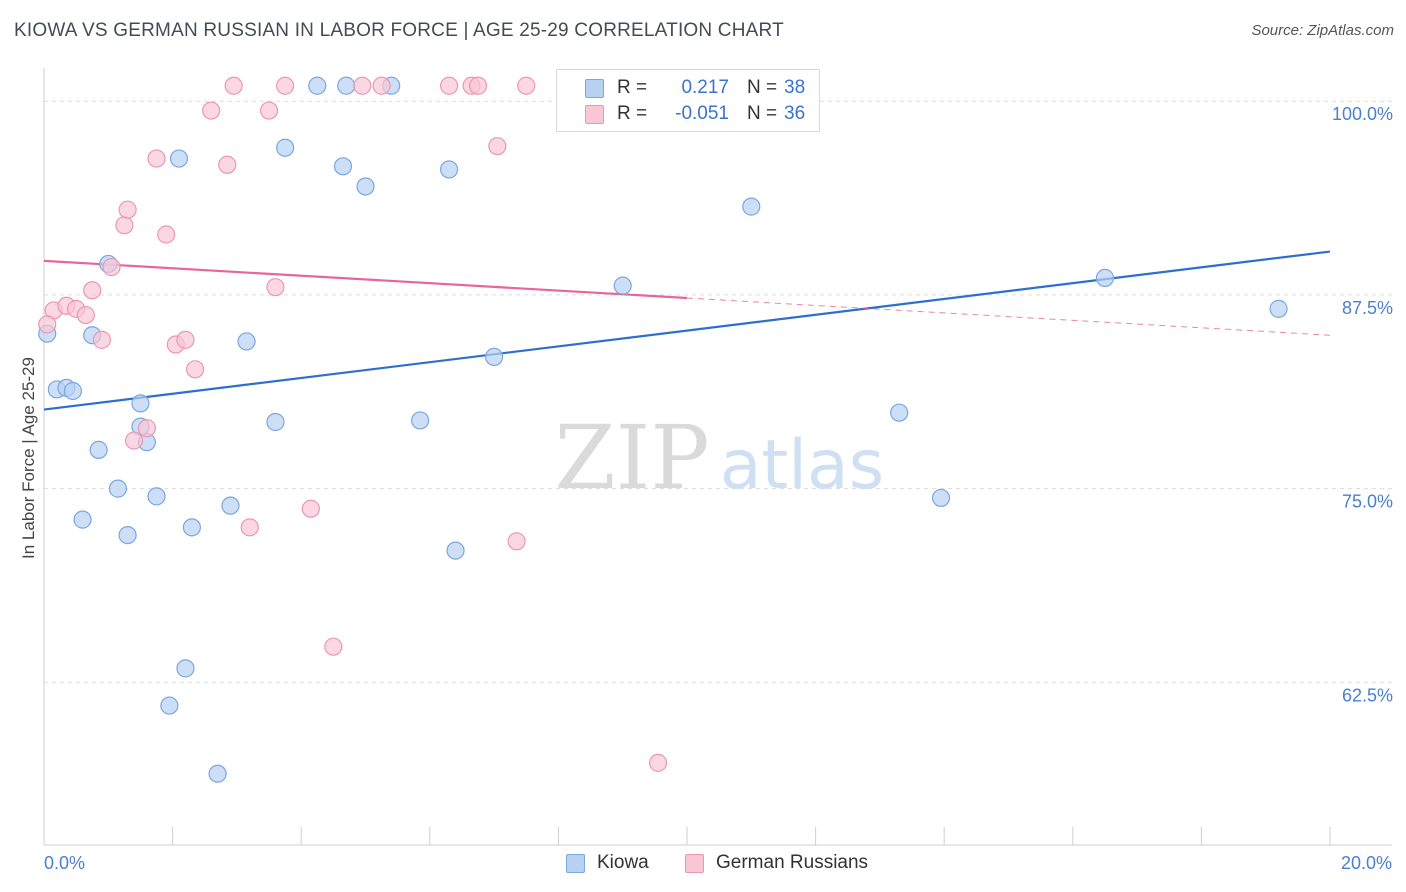 The image size is (1406, 892). I want to click on watermark-zip: ZIP, so click(631, 457).